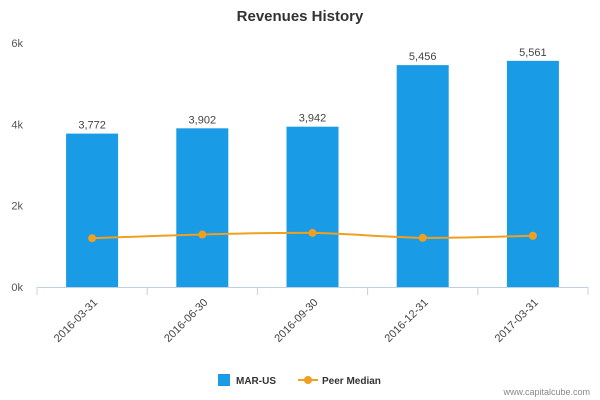 Image resolution: width=600 pixels, height=400 pixels. I want to click on legend: MAR-US Peer Median, so click(299, 380).